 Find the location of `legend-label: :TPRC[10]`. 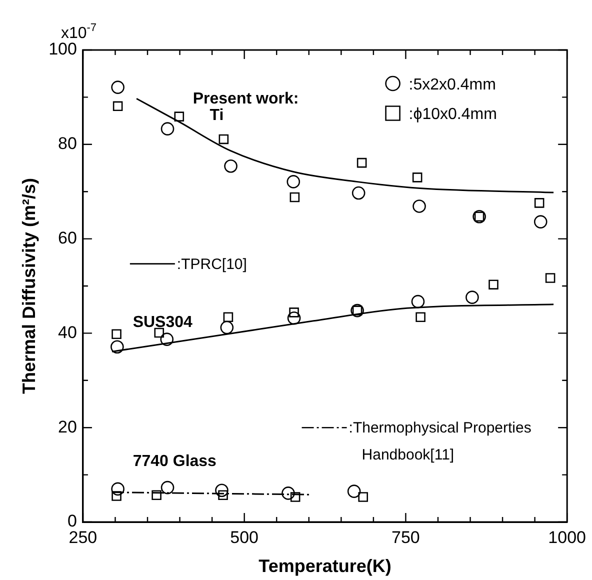

legend-label: :TPRC[10] is located at coordinates (211, 264).